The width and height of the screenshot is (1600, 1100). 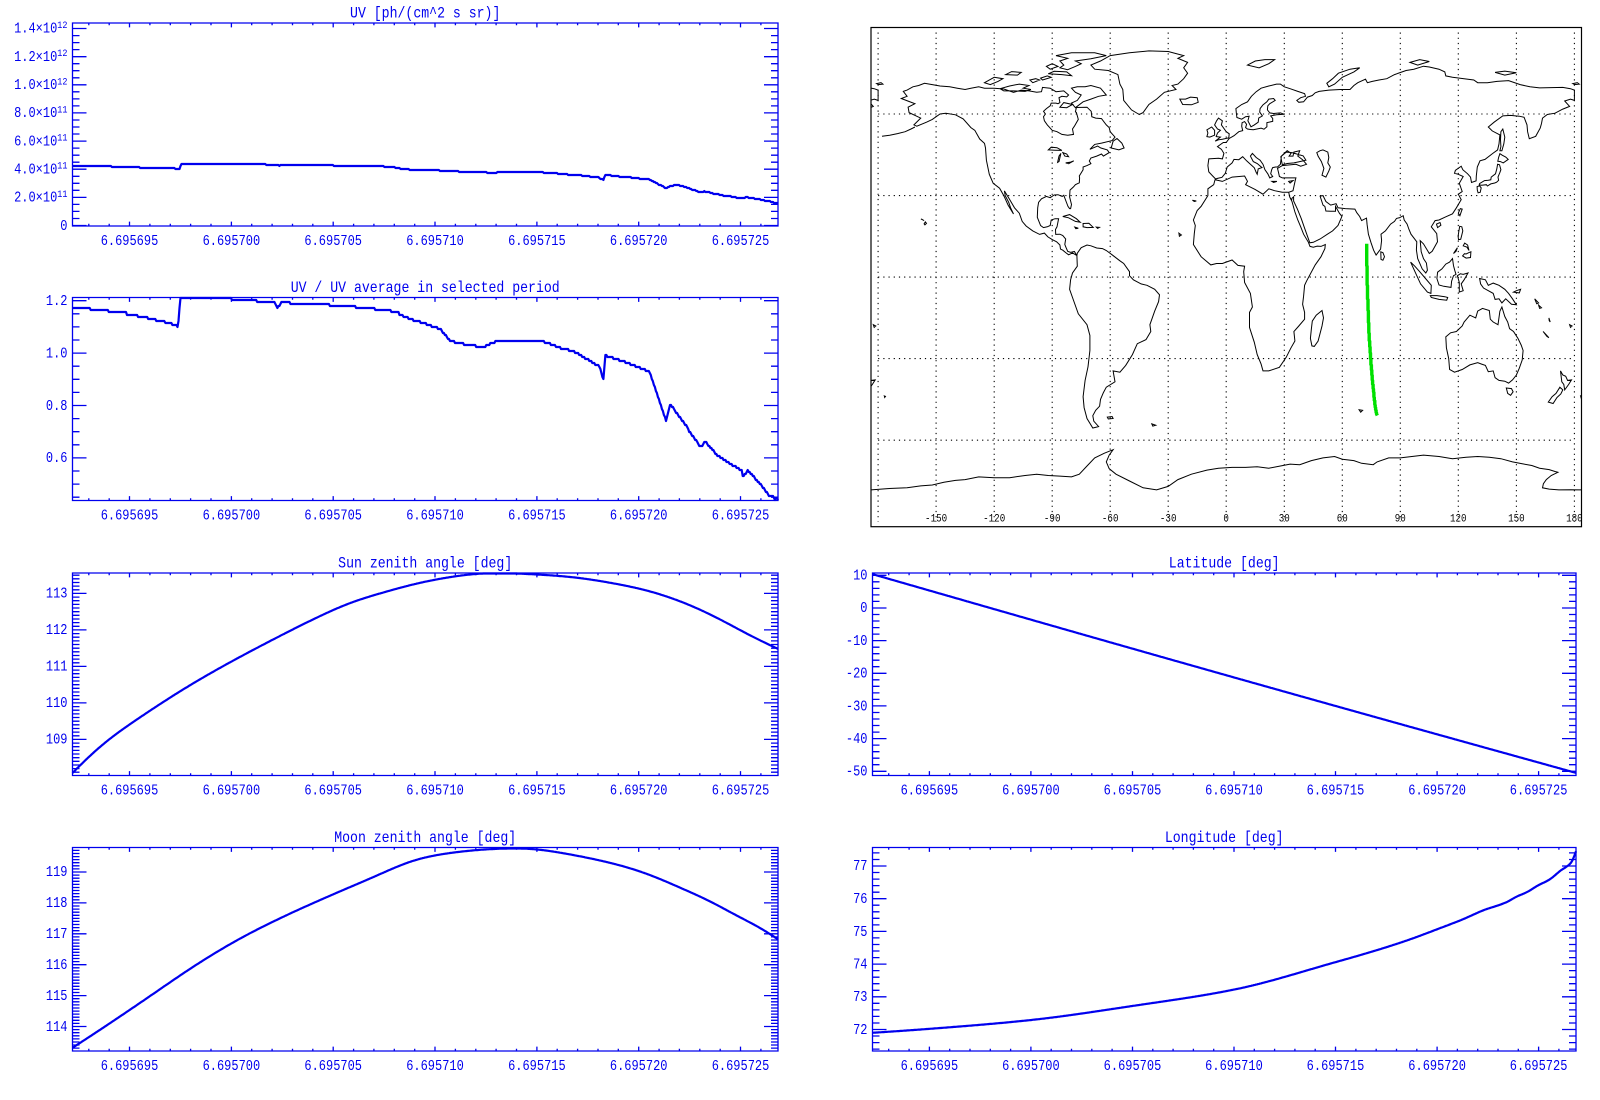 I want to click on svg-text: 60, so click(x=1342, y=520).